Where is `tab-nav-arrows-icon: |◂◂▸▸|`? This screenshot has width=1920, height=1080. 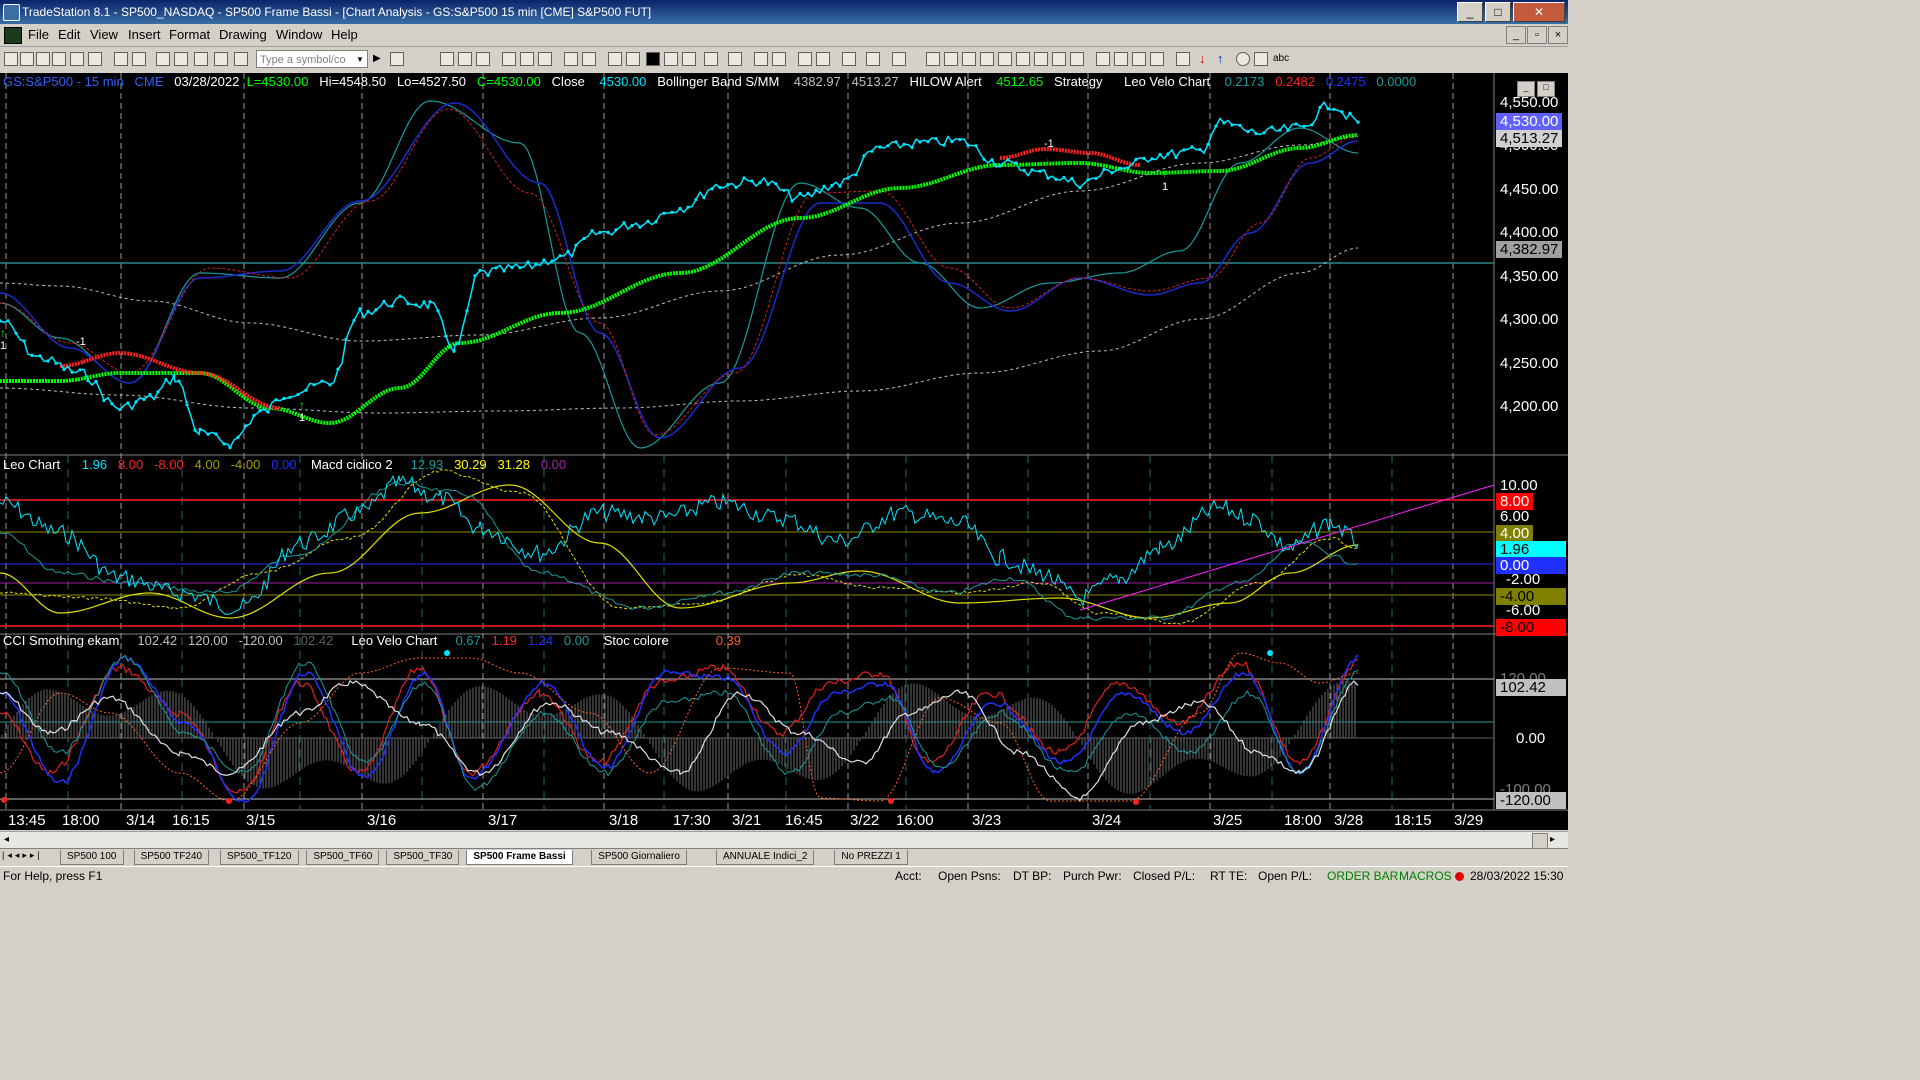 tab-nav-arrows-icon: |◂◂▸▸| is located at coordinates (22, 855).